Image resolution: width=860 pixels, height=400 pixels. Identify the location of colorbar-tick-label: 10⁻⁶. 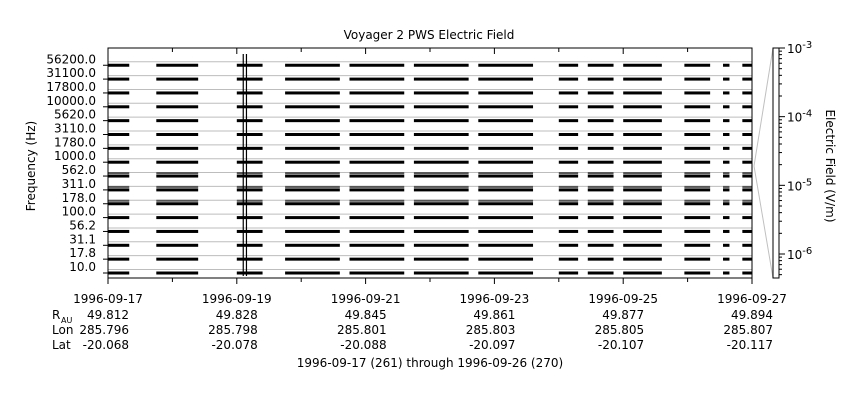
(799, 254).